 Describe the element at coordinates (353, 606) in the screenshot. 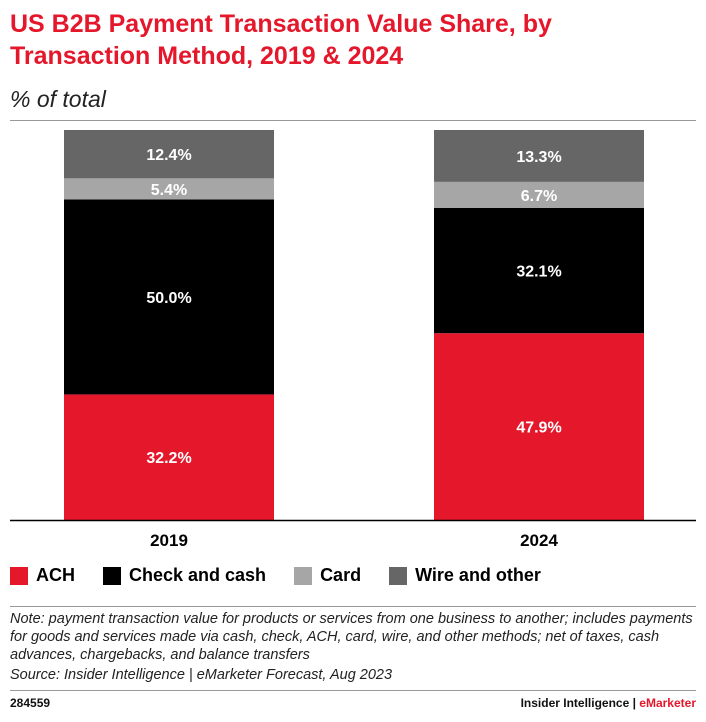

I see `note-divider` at that location.